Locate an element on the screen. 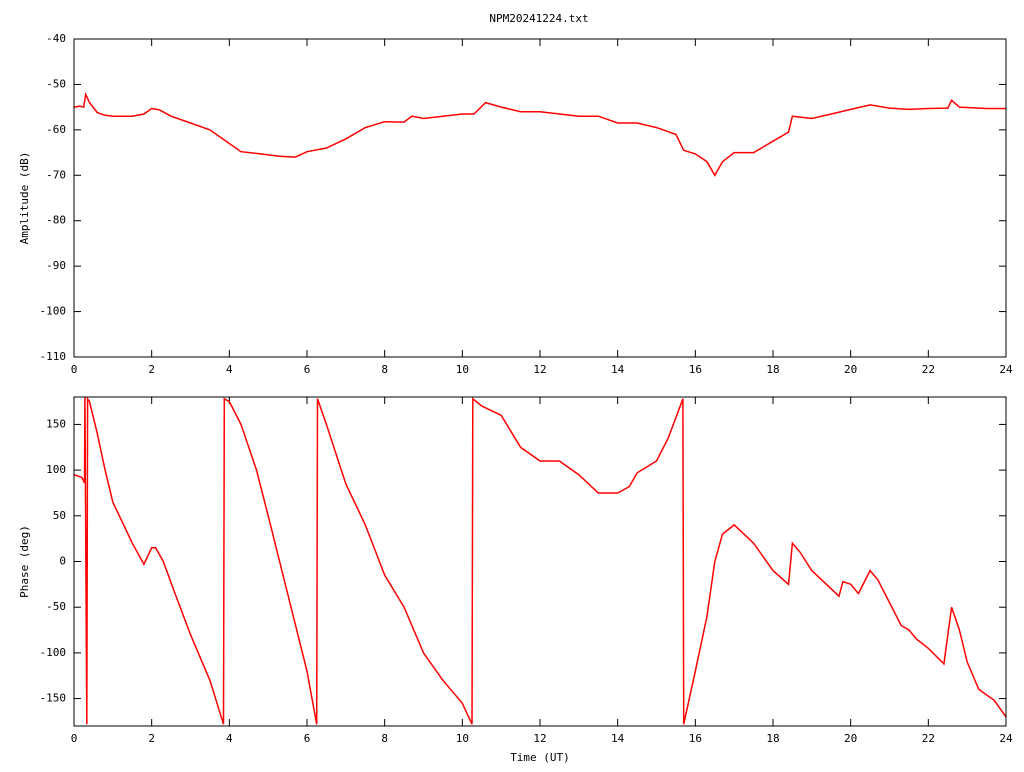 Image resolution: width=1024 pixels, height=772 pixels. y-tick-label: 50 is located at coordinates (59, 515).